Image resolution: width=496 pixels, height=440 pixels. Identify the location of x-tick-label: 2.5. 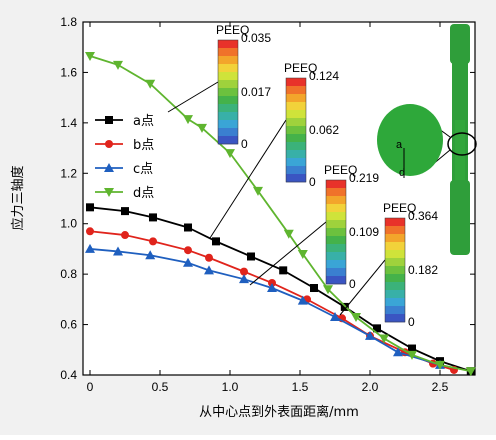
(440, 387).